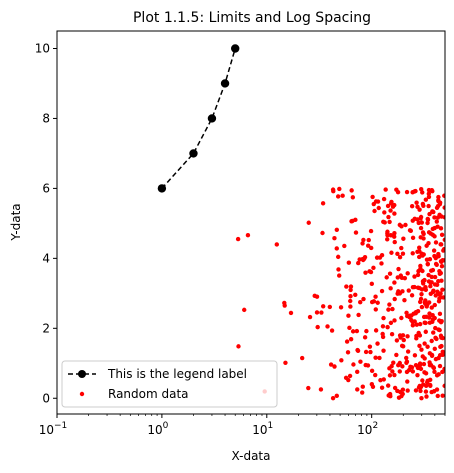 This screenshot has width=454, height=473. Describe the element at coordinates (46, 223) in the screenshot. I see `y-axis-ticks: 0 2 4 6 8 10` at that location.